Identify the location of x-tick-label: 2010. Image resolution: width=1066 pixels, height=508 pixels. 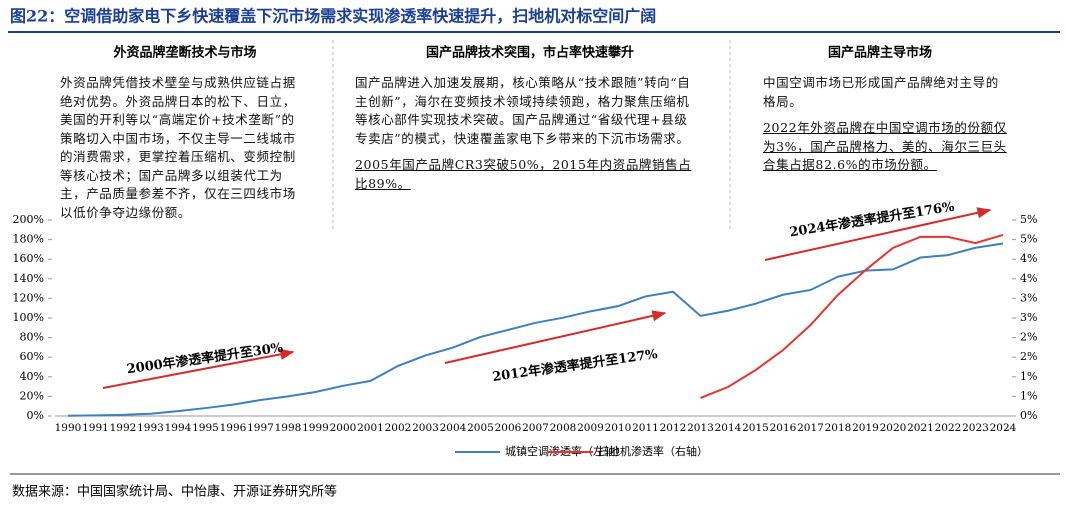
(618, 428).